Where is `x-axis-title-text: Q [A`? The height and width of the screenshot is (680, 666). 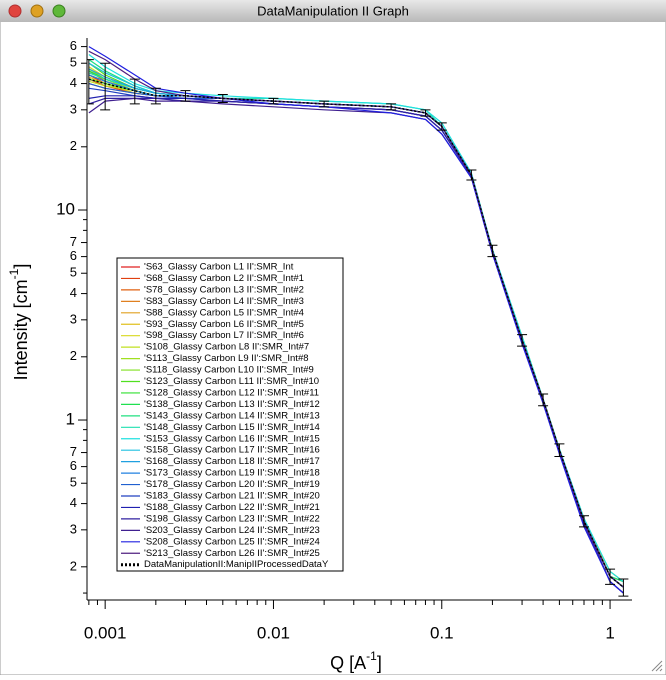 x-axis-title-text: Q [A is located at coordinates (348, 663).